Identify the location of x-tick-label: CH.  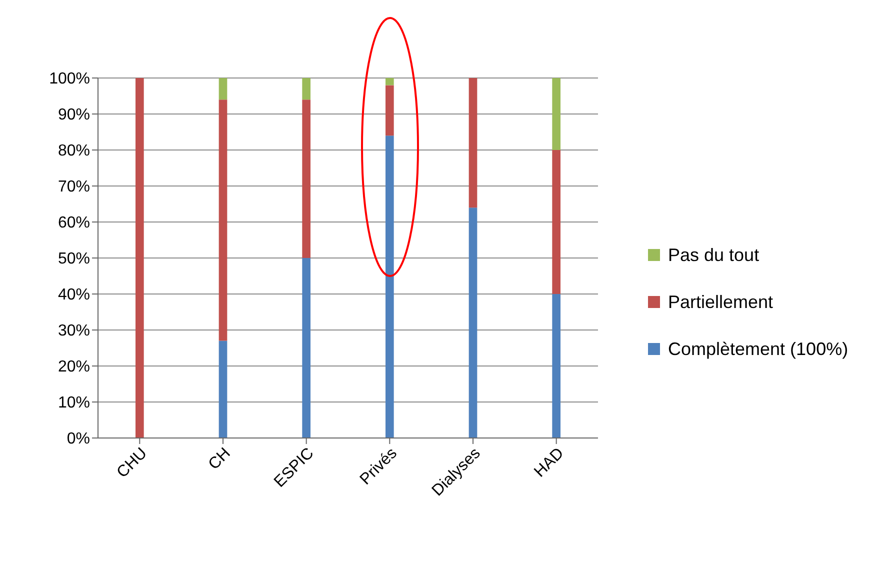
(220, 459).